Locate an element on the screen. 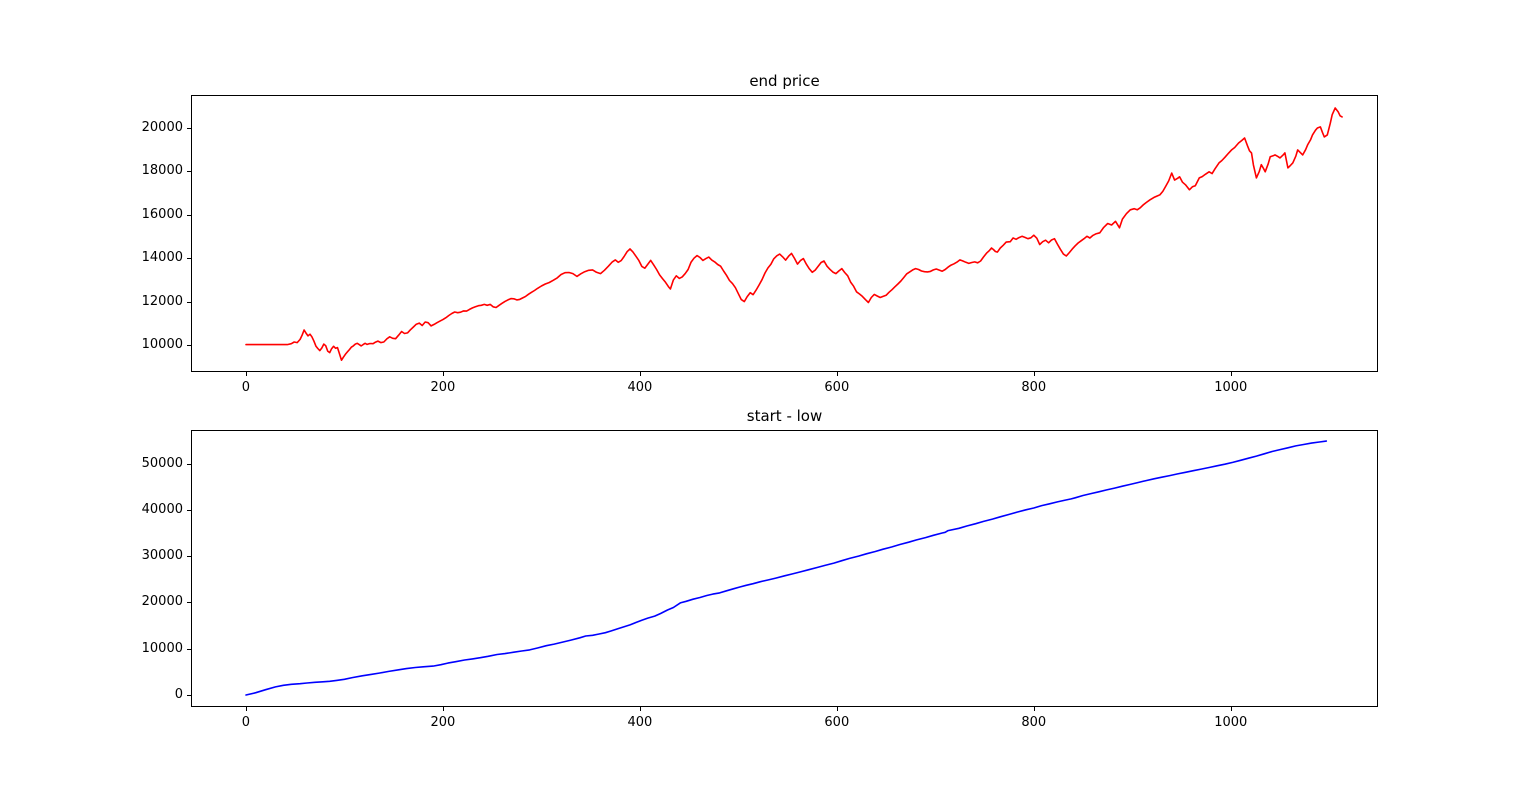 Image resolution: width=1530 pixels, height=794 pixels. y-axis-tick-label: 0 is located at coordinates (178, 694).